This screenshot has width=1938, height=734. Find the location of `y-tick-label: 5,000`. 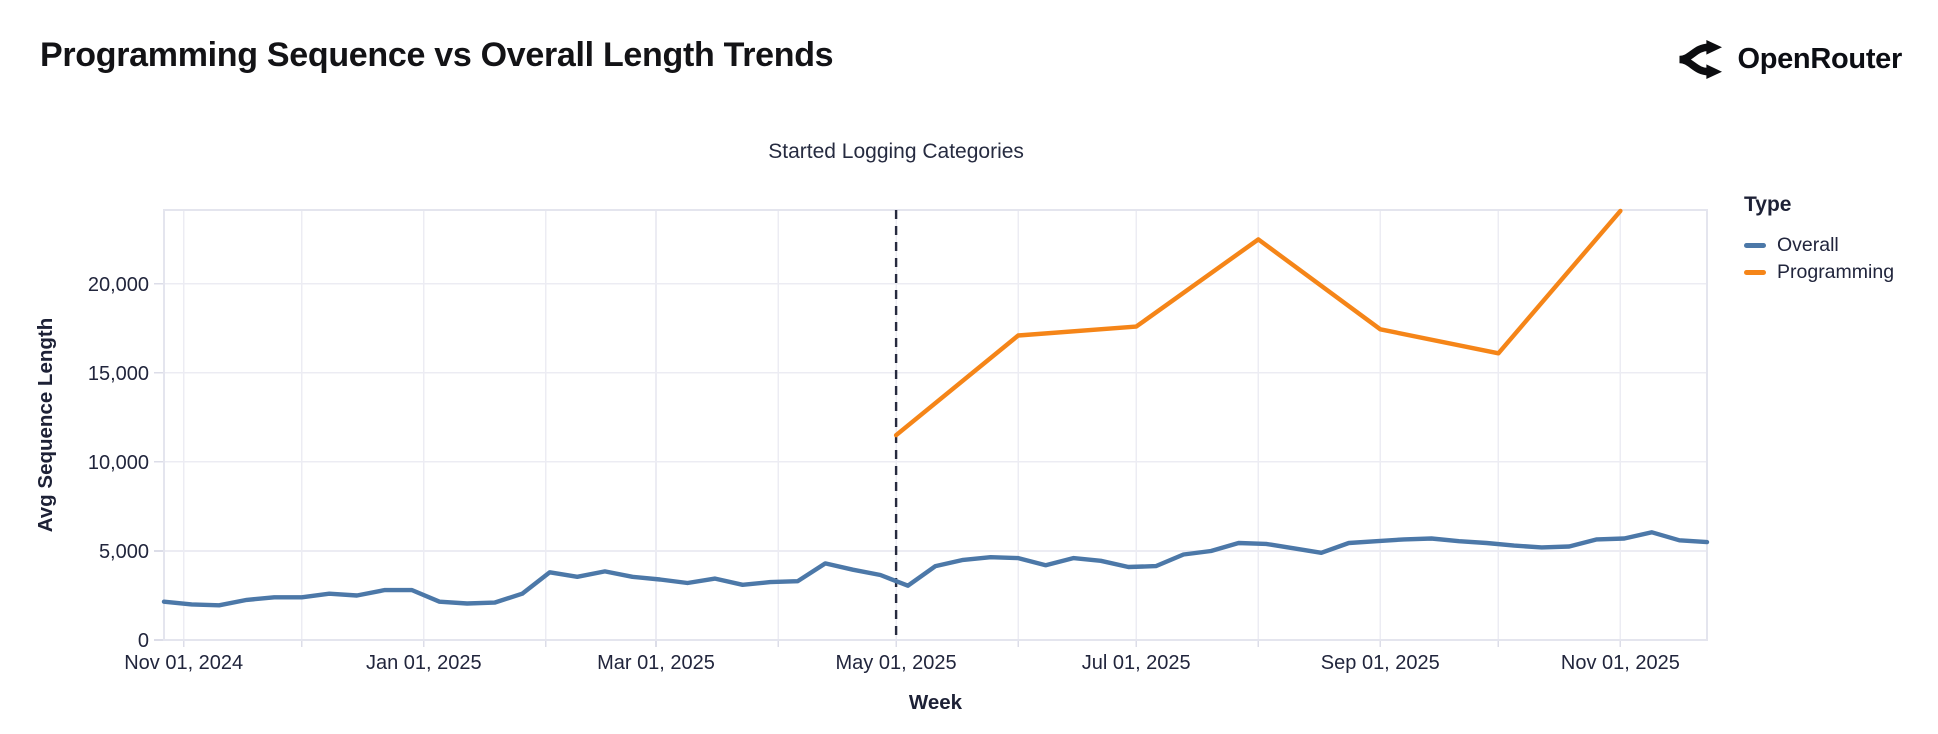

y-tick-label: 5,000 is located at coordinates (124, 552).